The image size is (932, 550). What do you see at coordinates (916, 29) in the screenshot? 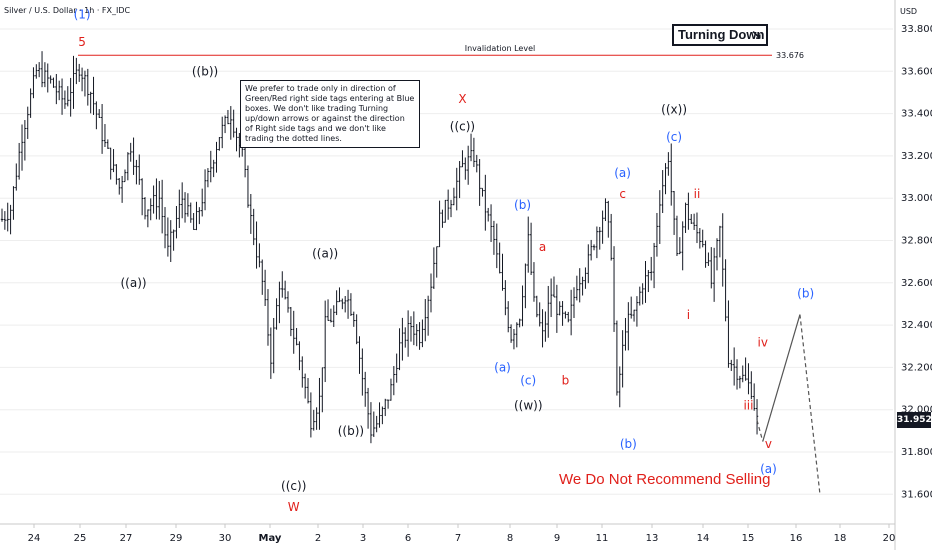
I see `y-tick-label: 33.8000` at bounding box center [916, 29].